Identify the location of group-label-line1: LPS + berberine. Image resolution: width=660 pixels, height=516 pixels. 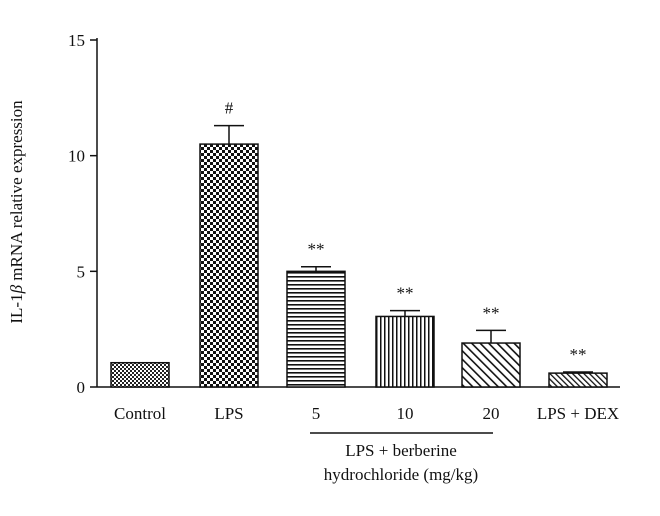
(401, 450).